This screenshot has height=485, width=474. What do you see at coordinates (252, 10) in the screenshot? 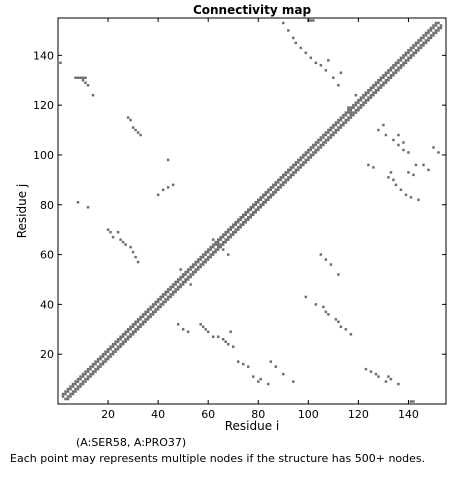
I see `chart-title: Connectivity map` at bounding box center [252, 10].